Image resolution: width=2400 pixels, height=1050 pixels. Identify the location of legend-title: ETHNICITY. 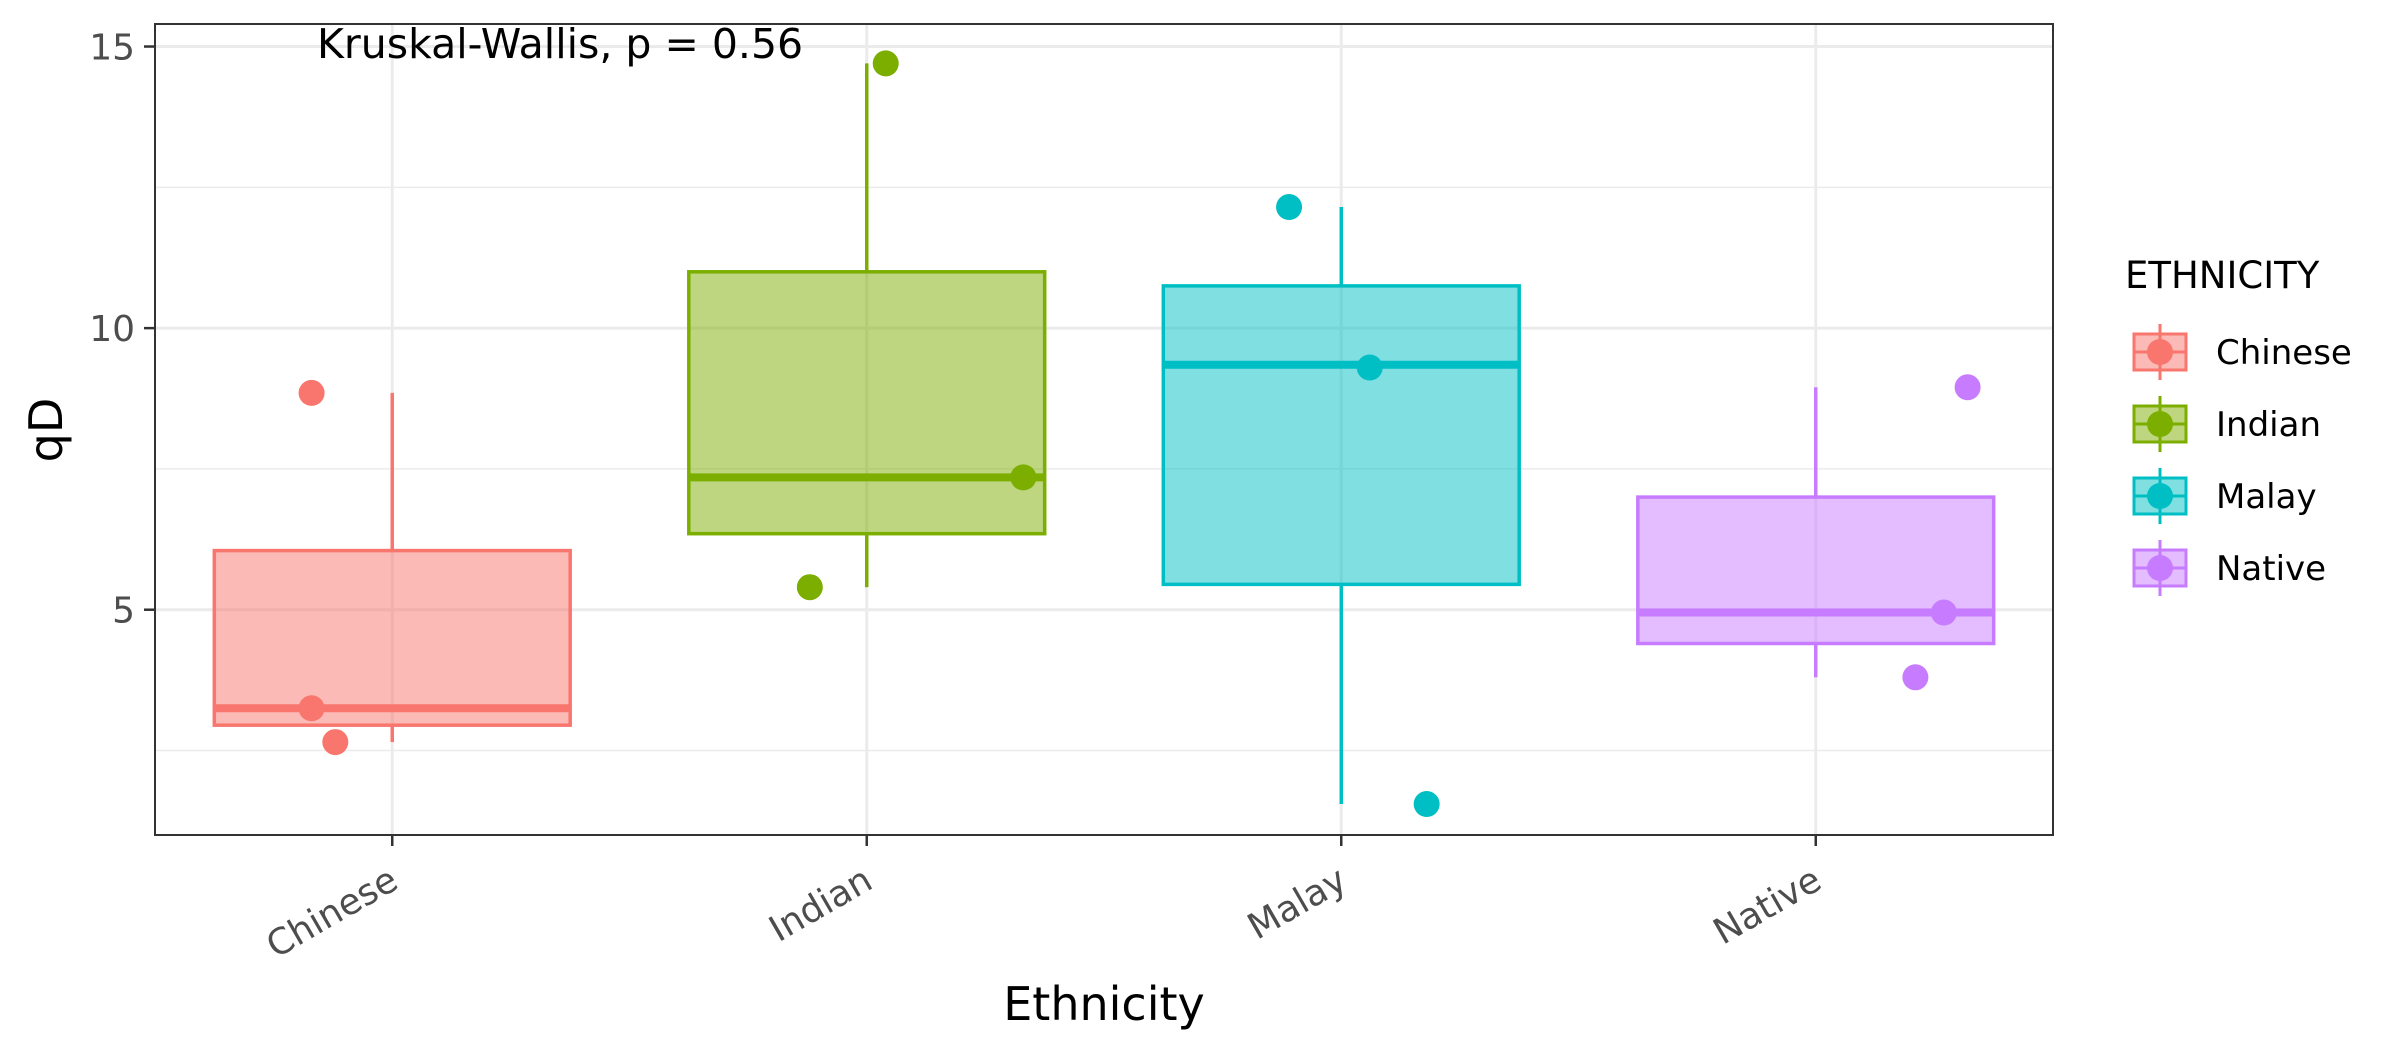
(2222, 275).